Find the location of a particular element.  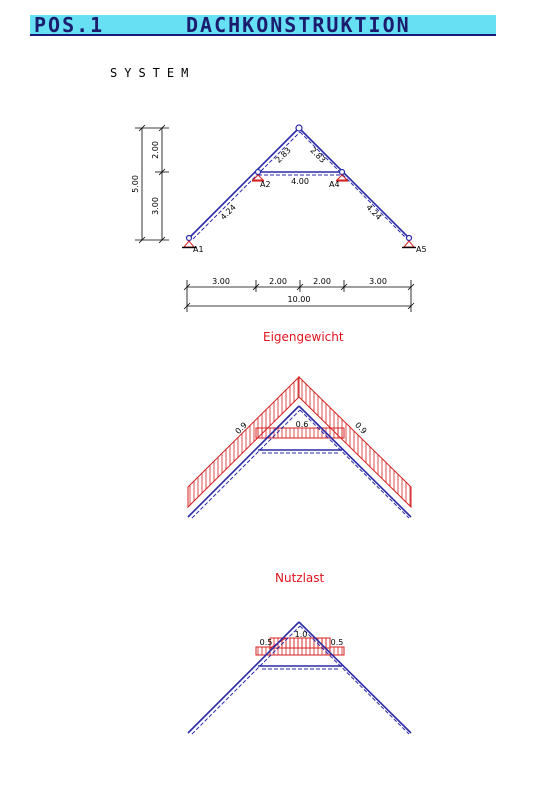

position-number: POS.1 is located at coordinates (69, 25).